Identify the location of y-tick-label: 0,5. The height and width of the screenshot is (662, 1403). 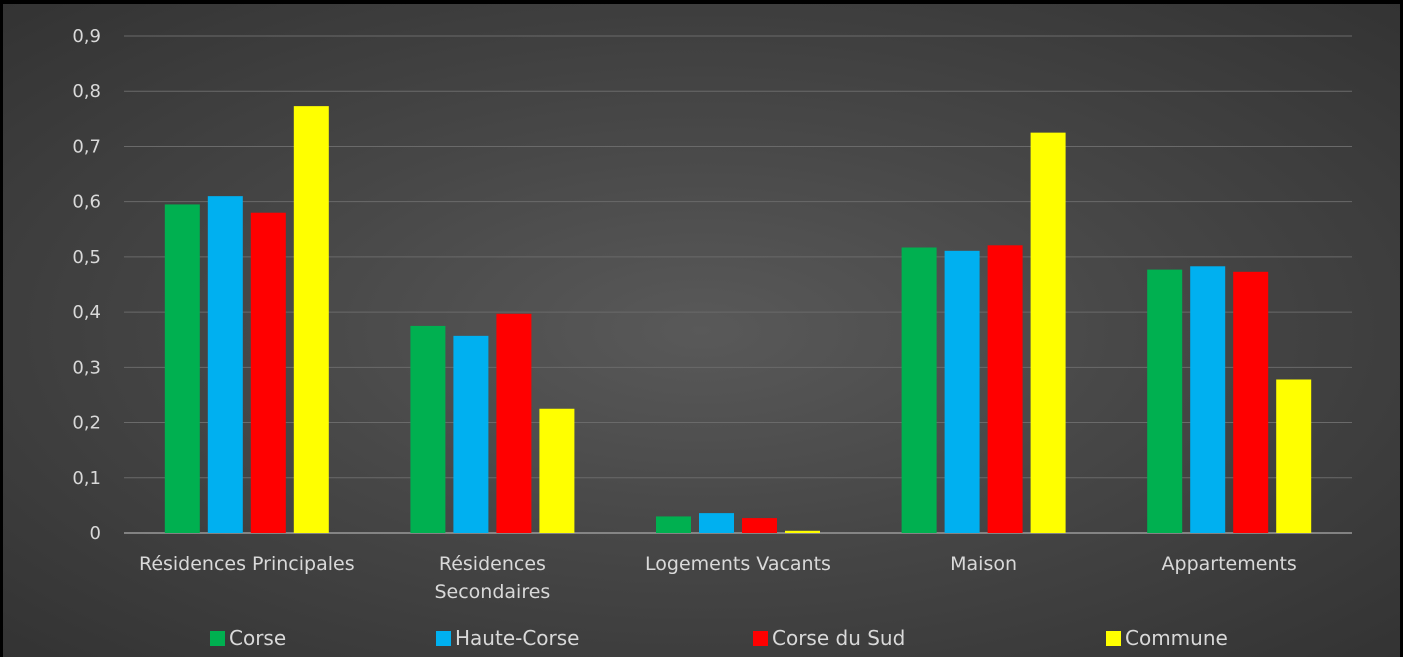
(86, 257).